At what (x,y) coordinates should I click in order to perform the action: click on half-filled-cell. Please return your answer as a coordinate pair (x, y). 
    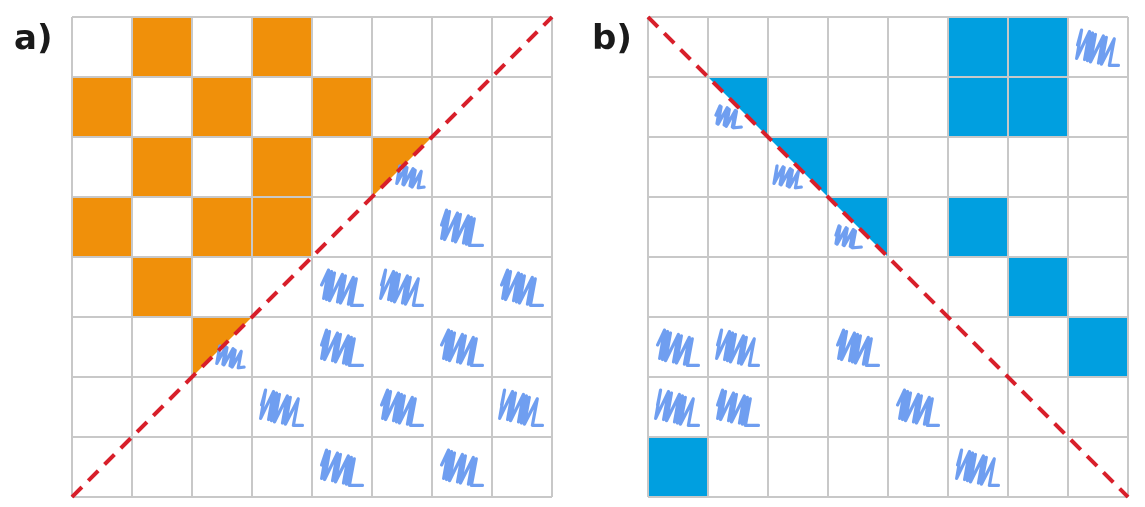
    Looking at the image, I should click on (858, 227).